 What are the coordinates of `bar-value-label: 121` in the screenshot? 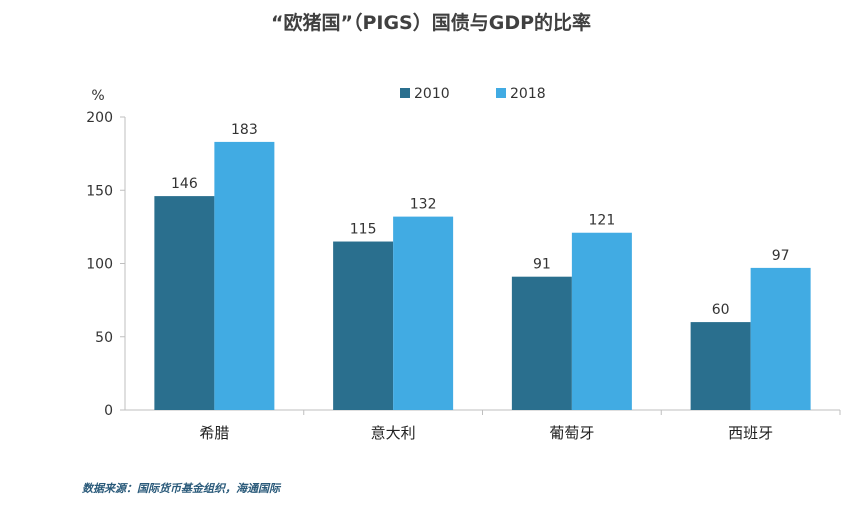 It's located at (602, 221).